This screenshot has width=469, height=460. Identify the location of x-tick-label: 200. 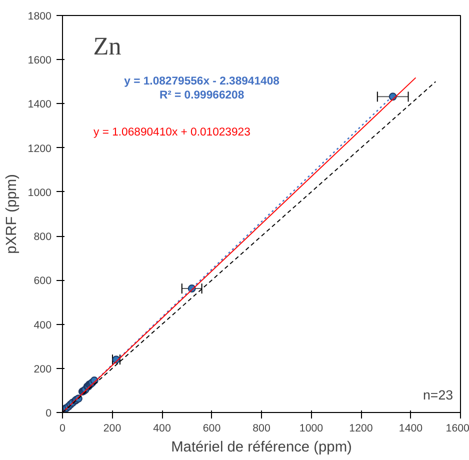
(112, 428).